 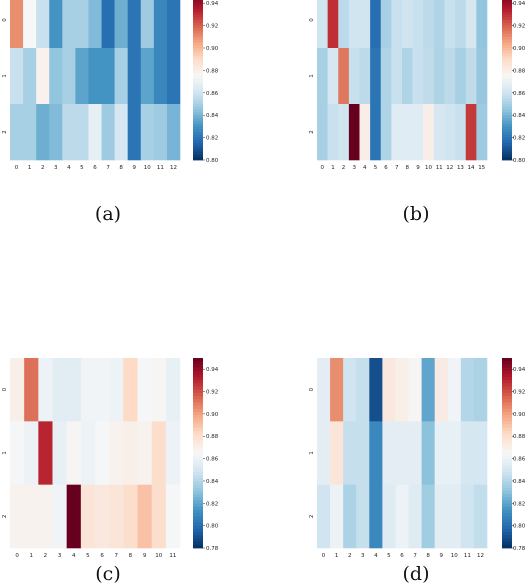 I want to click on x-tick-label: 0, so click(x=323, y=168).